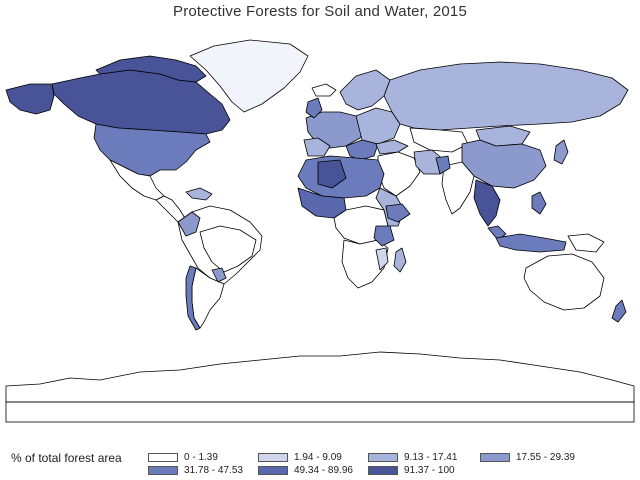 The image size is (640, 480). I want to click on japan-region, so click(561, 152).